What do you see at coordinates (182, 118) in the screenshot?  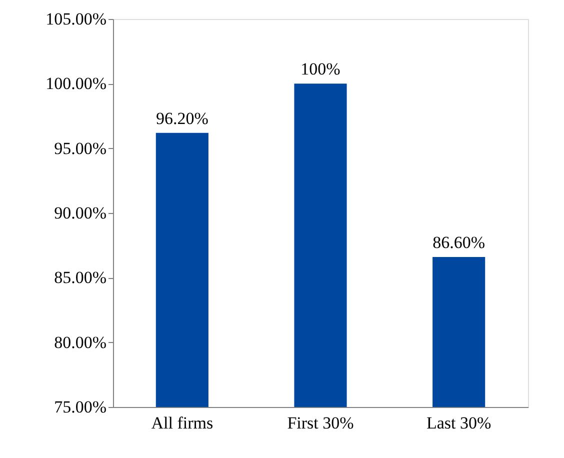 I see `data-label: 96.20%` at bounding box center [182, 118].